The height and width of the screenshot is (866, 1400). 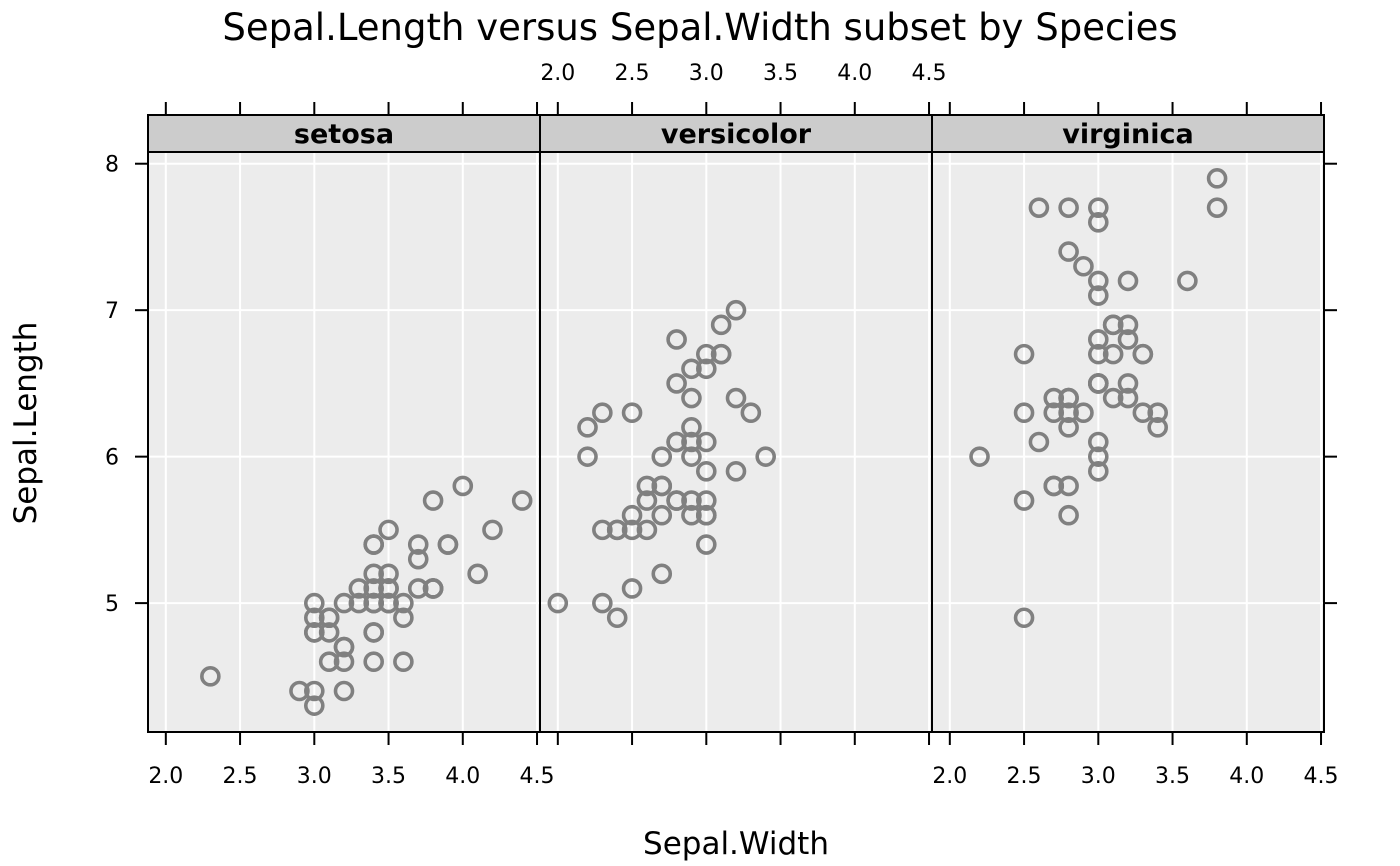 What do you see at coordinates (929, 73) in the screenshot?
I see `x-tick-label-top: 4.5` at bounding box center [929, 73].